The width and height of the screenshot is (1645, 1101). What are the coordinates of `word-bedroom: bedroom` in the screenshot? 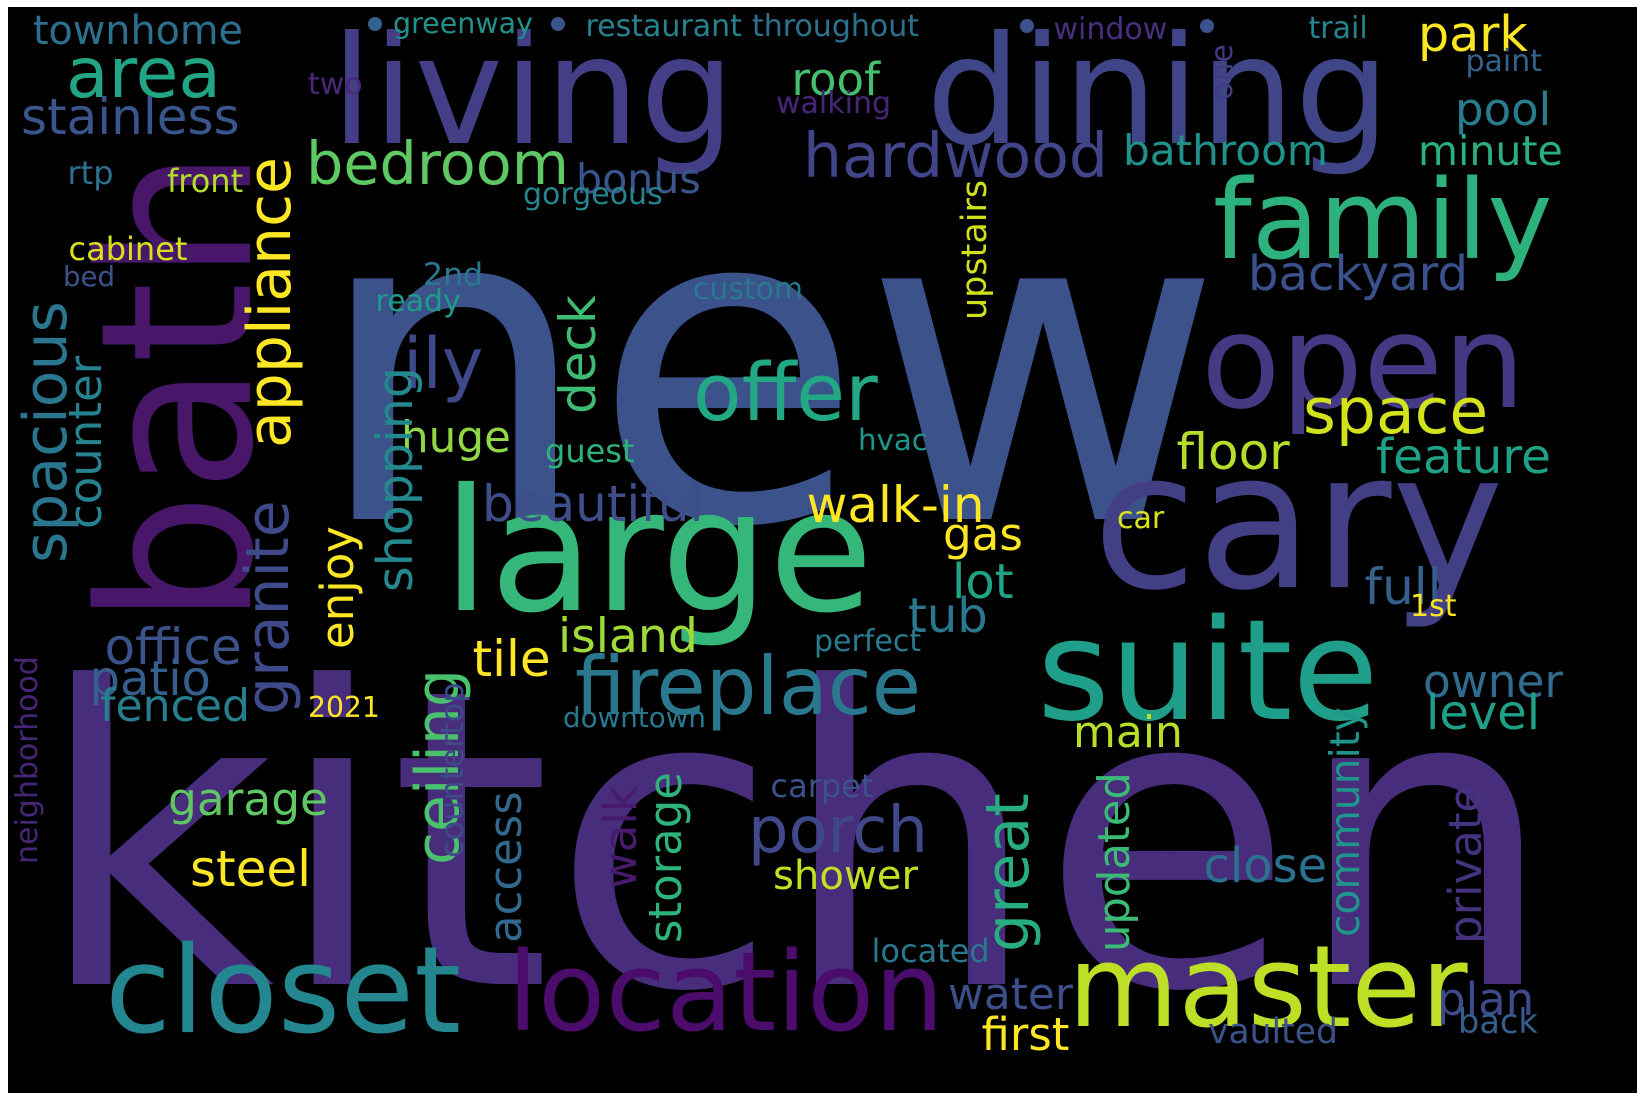 It's located at (438, 163).